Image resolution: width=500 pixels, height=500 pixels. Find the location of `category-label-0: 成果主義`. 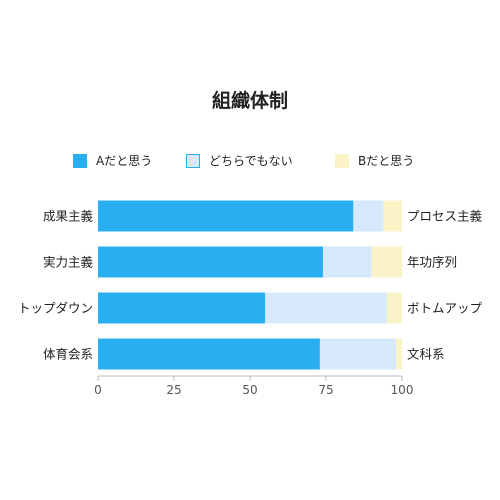

category-label-0: 成果主義 is located at coordinates (68, 216).